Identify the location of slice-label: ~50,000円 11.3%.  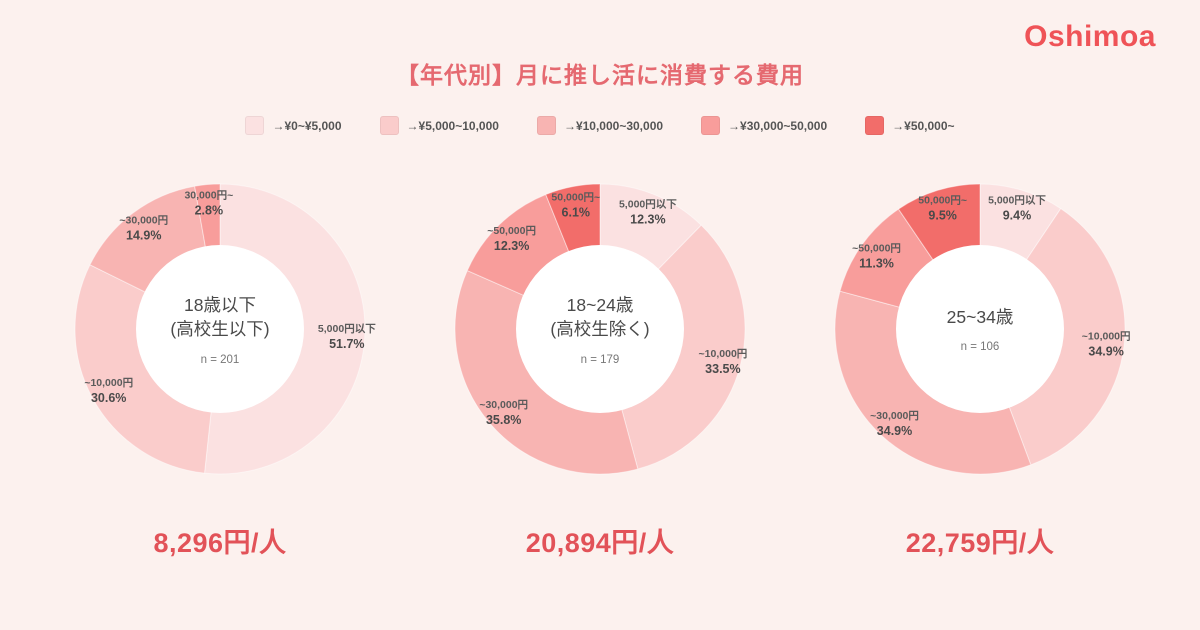
(876, 256).